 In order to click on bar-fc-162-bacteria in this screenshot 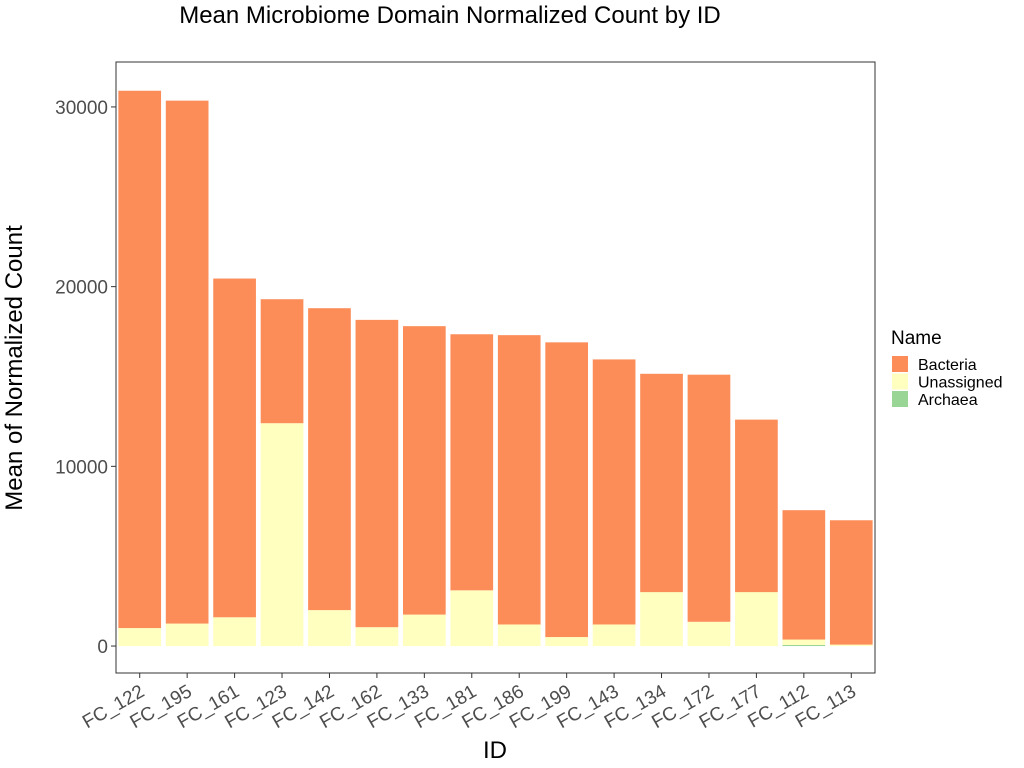, I will do `click(377, 473)`.